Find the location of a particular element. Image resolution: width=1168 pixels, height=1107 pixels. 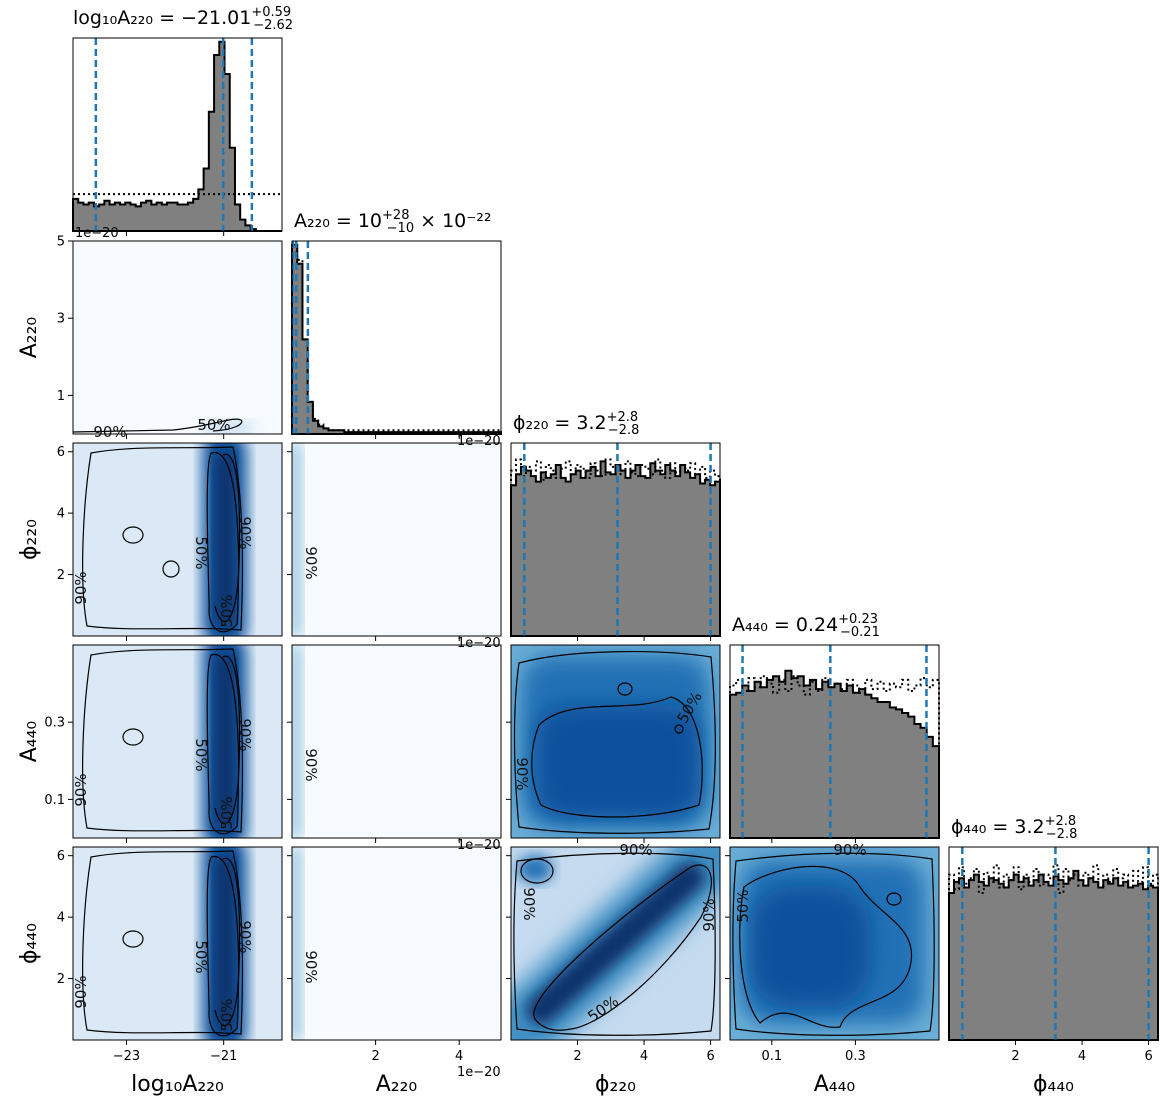

density-panel-phi220-phi440 is located at coordinates (615, 943).